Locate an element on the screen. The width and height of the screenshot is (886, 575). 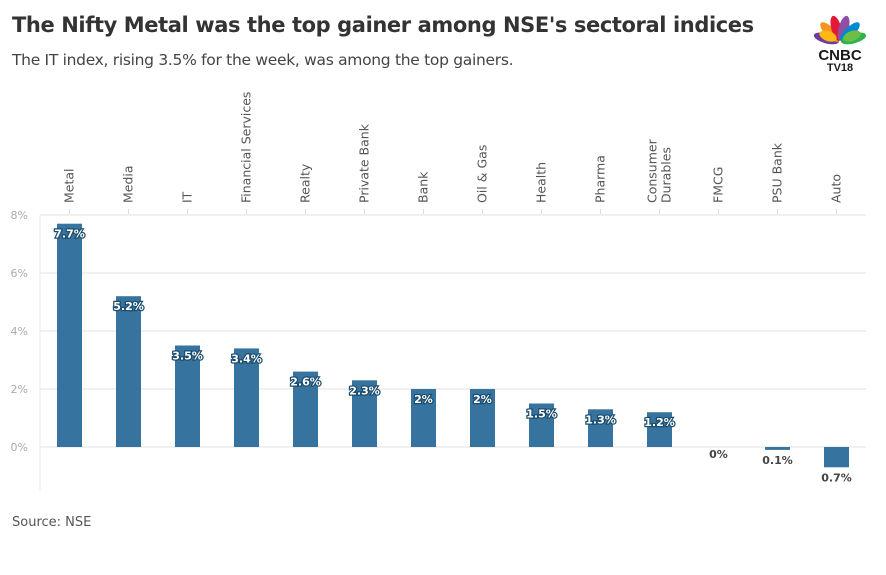
data-label: 0.7% is located at coordinates (836, 477).